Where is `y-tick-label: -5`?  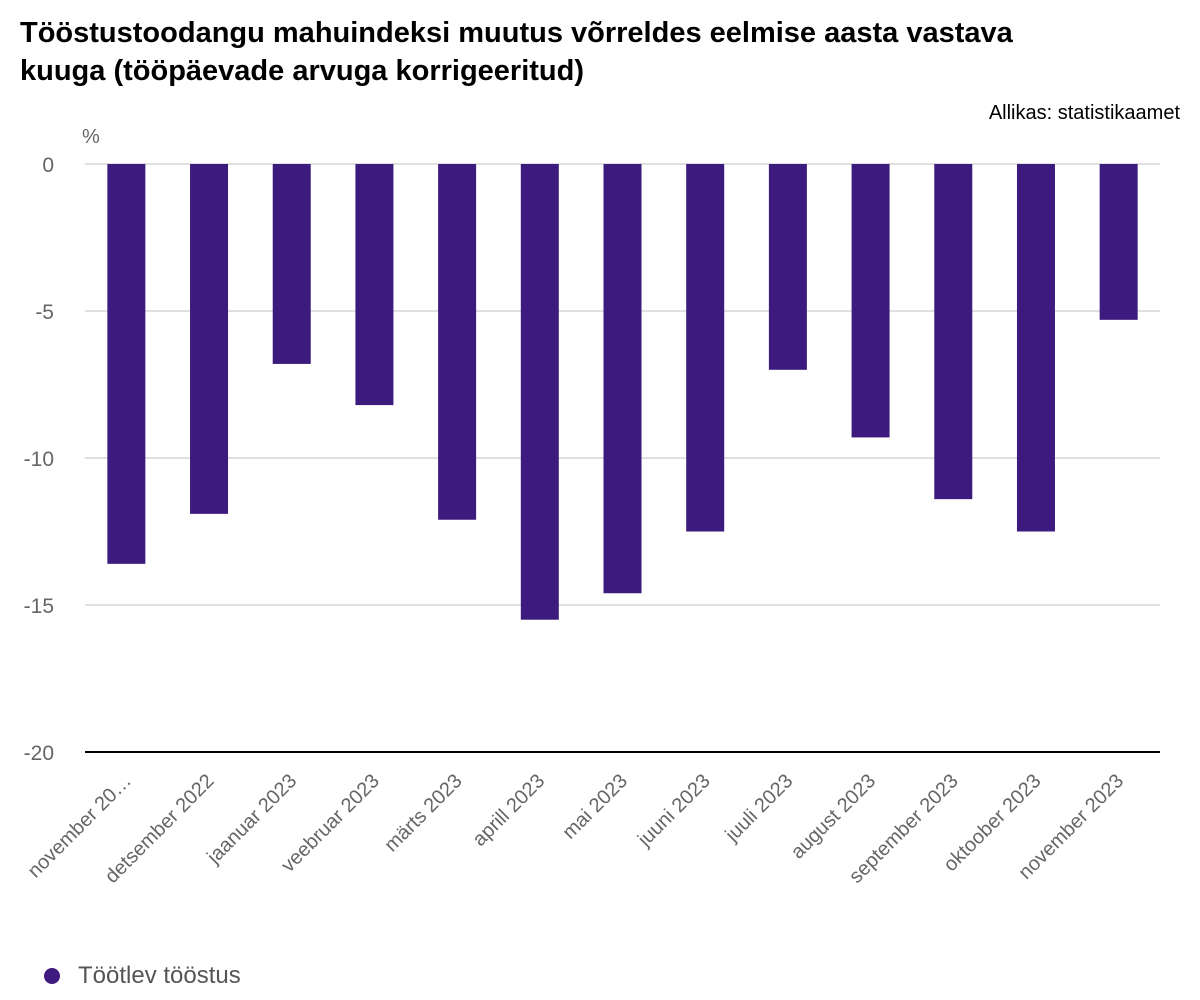
y-tick-label: -5 is located at coordinates (44, 312).